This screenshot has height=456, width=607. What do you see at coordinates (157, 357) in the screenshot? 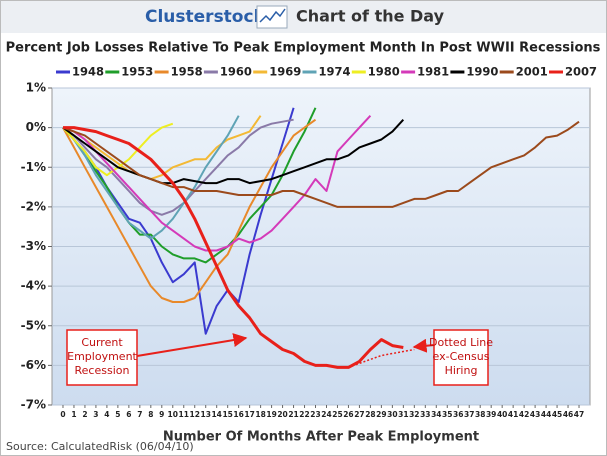
I see `annotation-current` at bounding box center [157, 357].